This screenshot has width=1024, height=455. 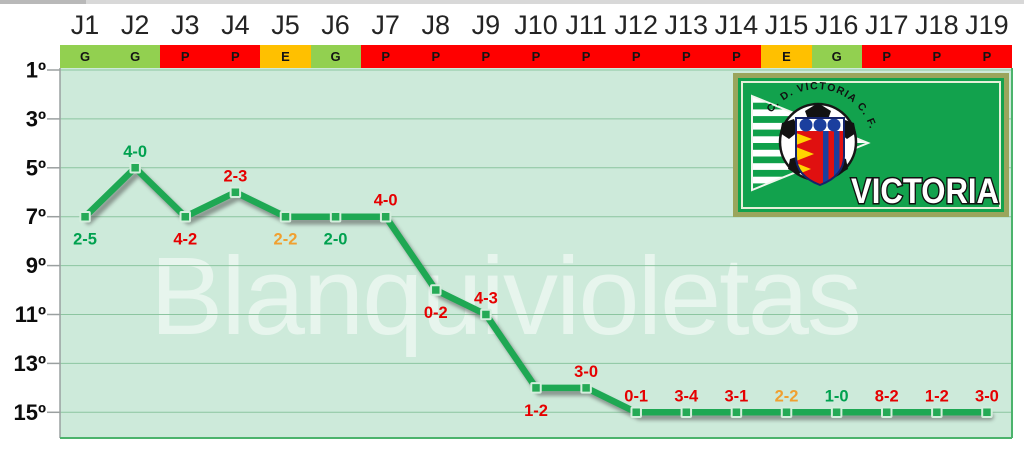 What do you see at coordinates (285, 25) in the screenshot?
I see `matchday-label: J5` at bounding box center [285, 25].